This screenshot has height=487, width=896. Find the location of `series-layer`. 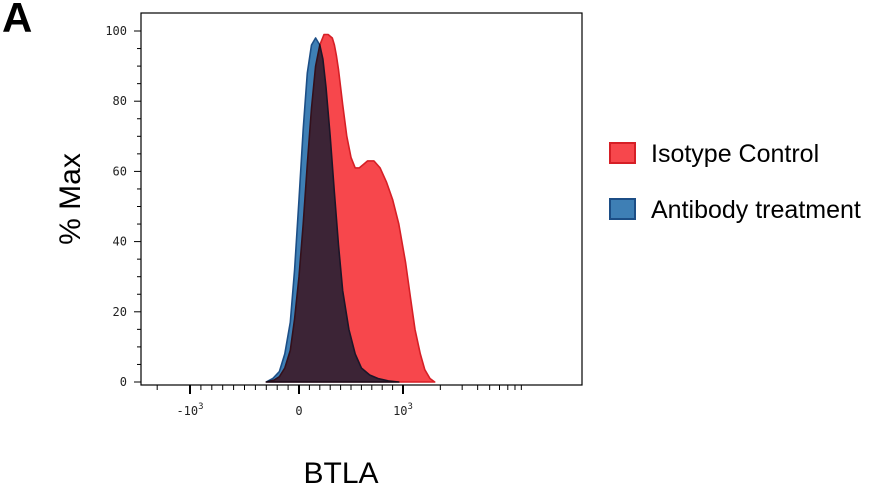

series-layer is located at coordinates (350, 208).